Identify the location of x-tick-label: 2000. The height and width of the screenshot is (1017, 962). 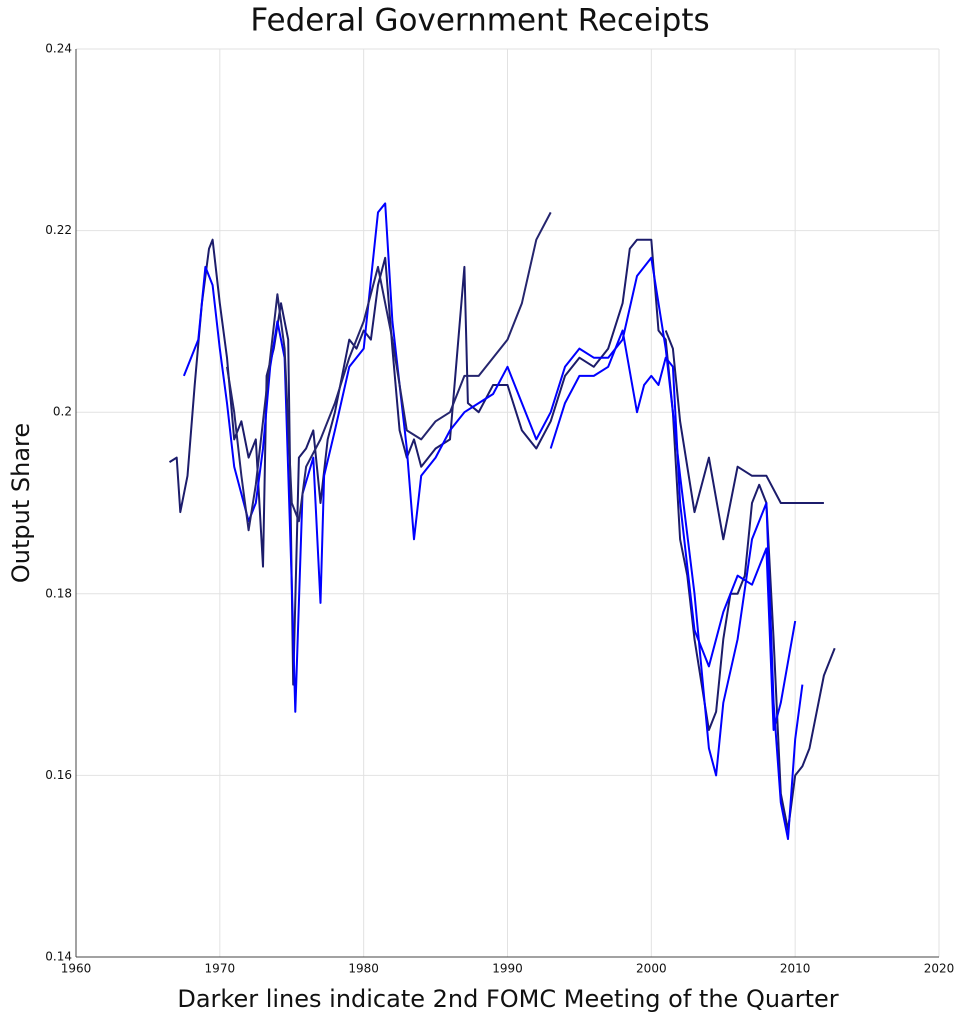
(651, 969).